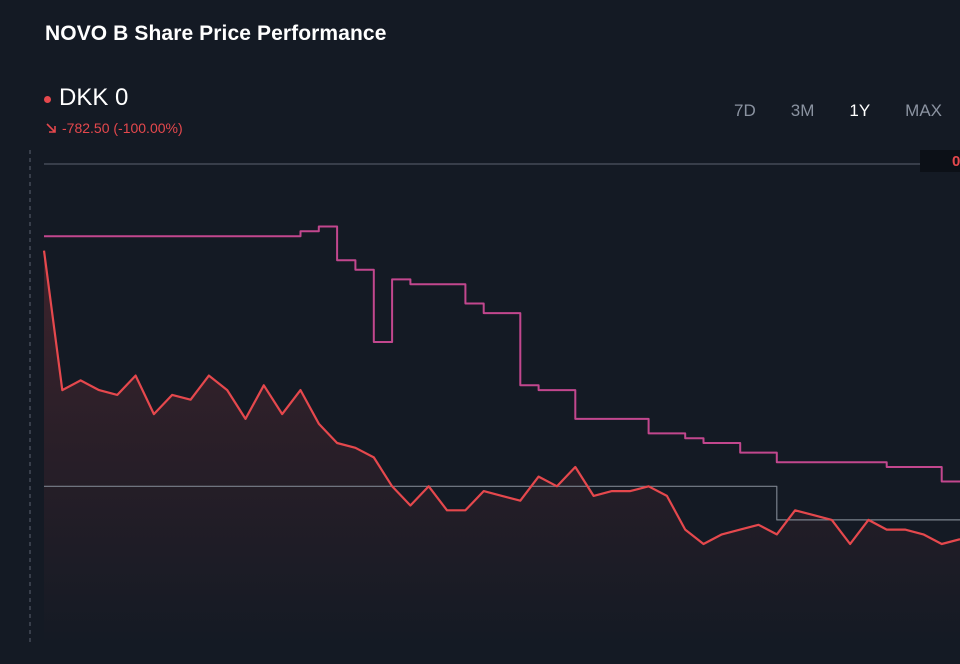  I want to click on tab-3m: 3M, so click(802, 110).